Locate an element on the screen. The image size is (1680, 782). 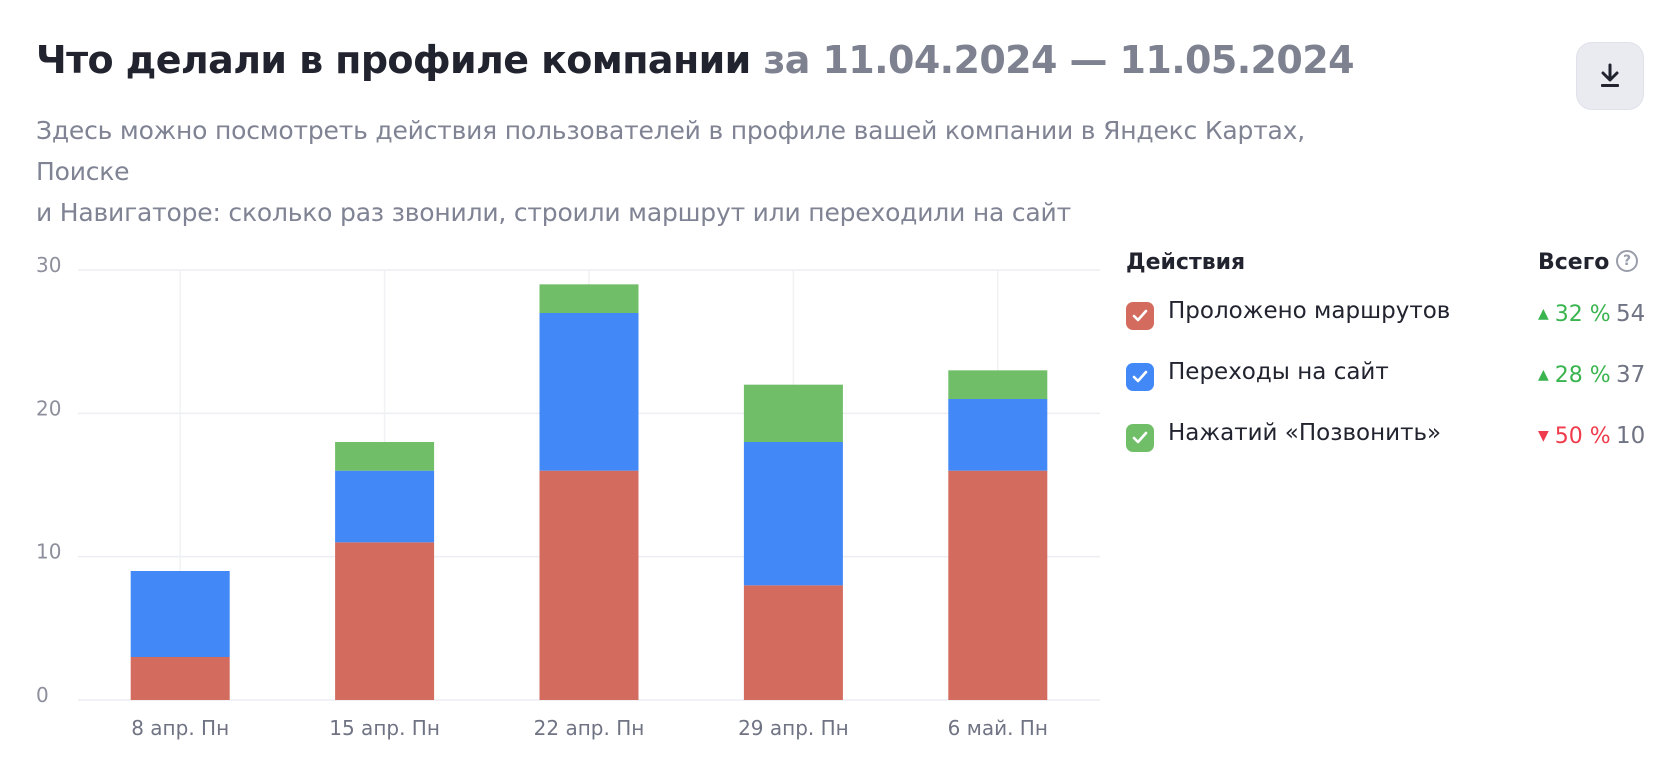
legend-actions-header: Действия is located at coordinates (1186, 262).